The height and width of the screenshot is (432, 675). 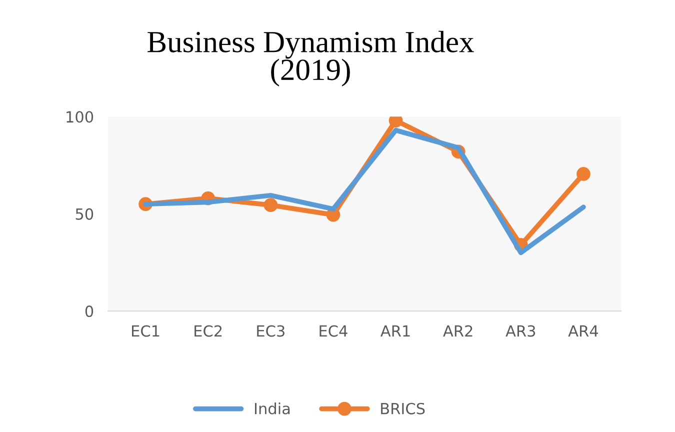 I want to click on x-tick-label: AR1, so click(x=395, y=331).